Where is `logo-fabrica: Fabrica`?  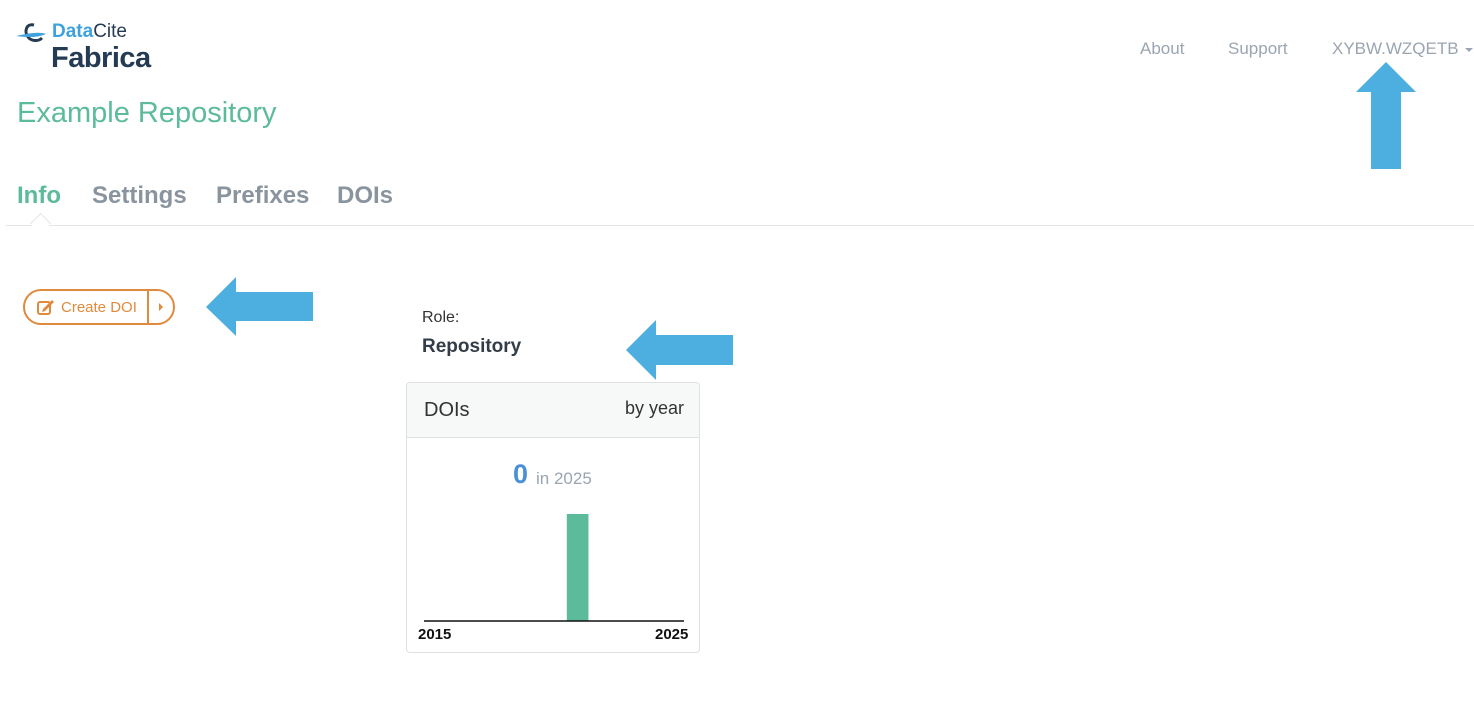 logo-fabrica: Fabrica is located at coordinates (101, 58).